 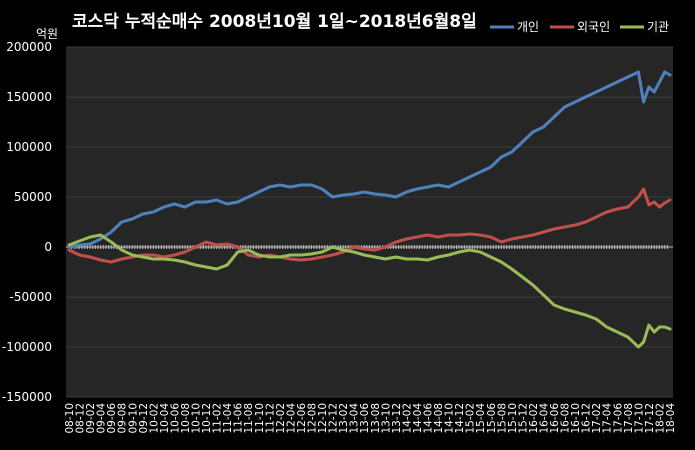 What do you see at coordinates (291, 418) in the screenshot?
I see `x-tick-label: 12-04` at bounding box center [291, 418].